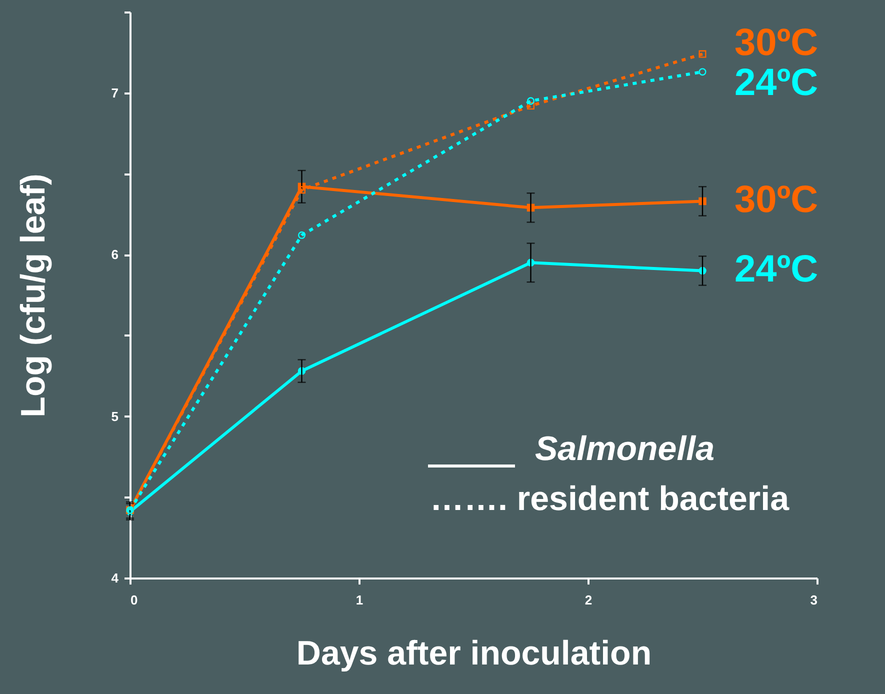 This screenshot has height=694, width=885. Describe the element at coordinates (814, 600) in the screenshot. I see `x-tick-label: 3` at that location.